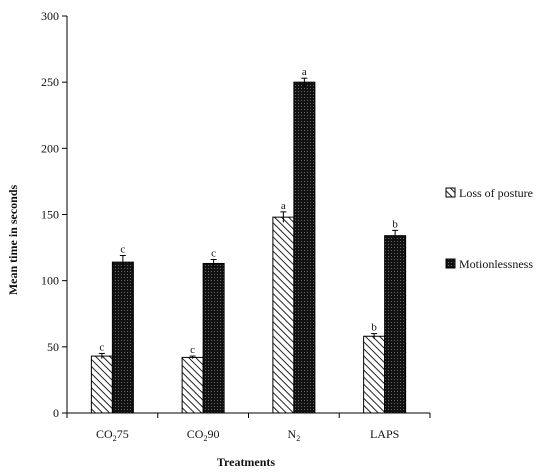  What do you see at coordinates (13, 240) in the screenshot?
I see `y-axis-title: Mean time in seconds` at bounding box center [13, 240].